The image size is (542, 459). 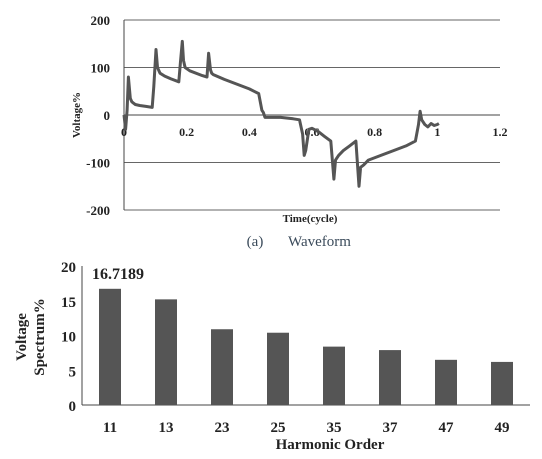 I want to click on waveform-x-tick-label: 0, so click(x=124, y=132).